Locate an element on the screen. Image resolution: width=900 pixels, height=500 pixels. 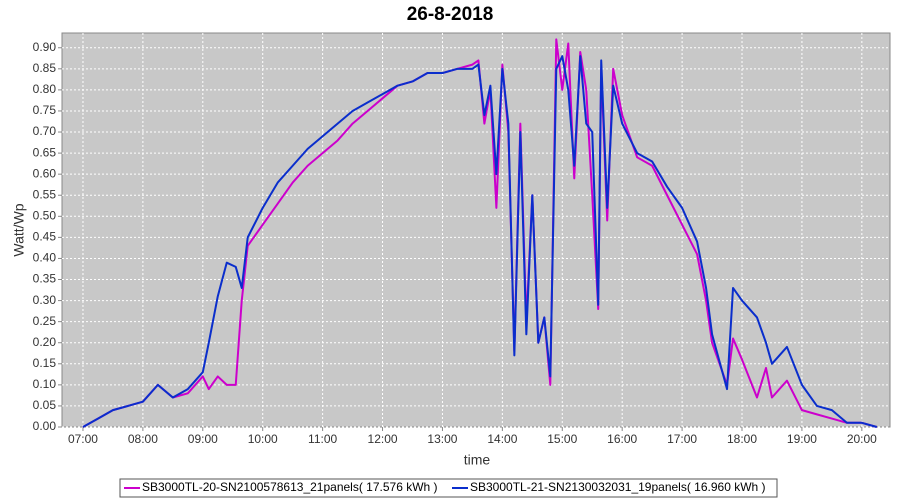
x-tick-label: 19:00 is located at coordinates (802, 439).